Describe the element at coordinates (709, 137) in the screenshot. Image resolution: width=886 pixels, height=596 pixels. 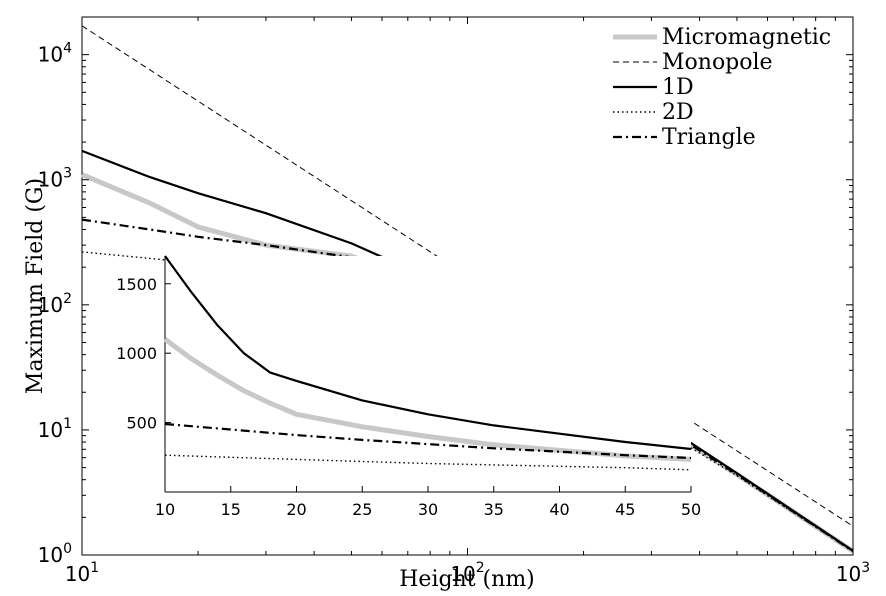
I see `legend-label-triangle: Triangle` at that location.